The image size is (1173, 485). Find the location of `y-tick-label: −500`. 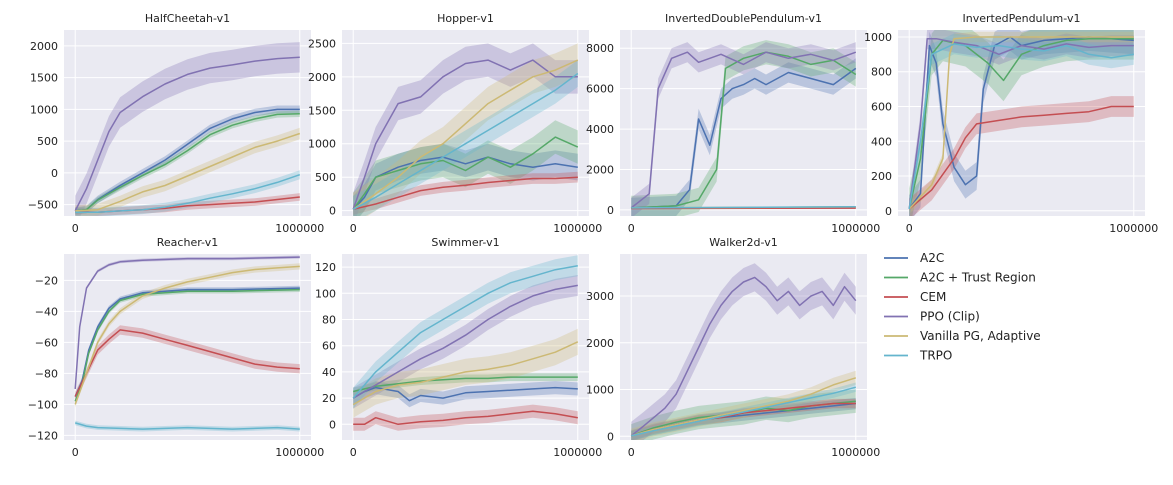

y-tick-label: −500 is located at coordinates (43, 205).